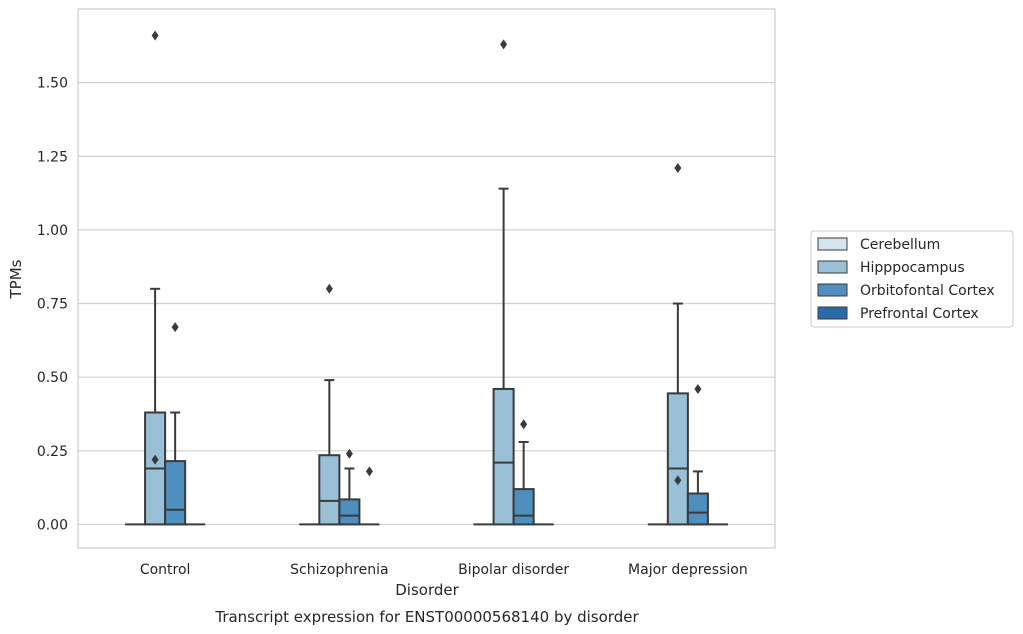 This screenshot has height=634, width=1023. I want to click on y-axis-ticks: 0.00 0.25 0.50 0.75 1.00 1.25 1.50, so click(52, 305).